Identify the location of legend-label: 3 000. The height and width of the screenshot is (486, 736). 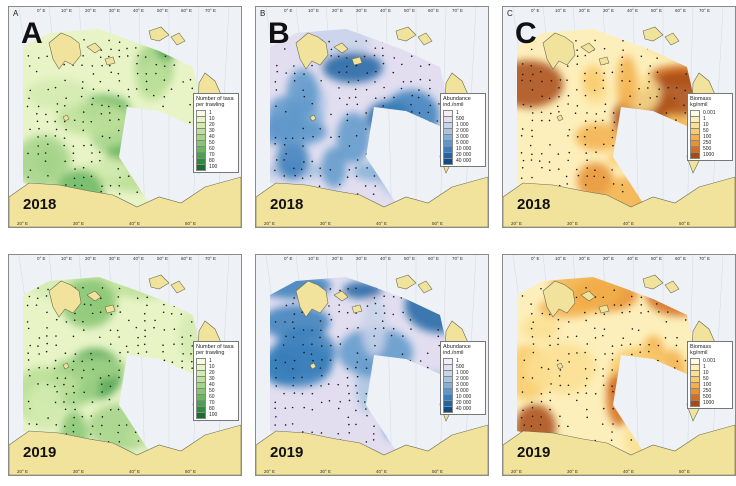
(462, 385).